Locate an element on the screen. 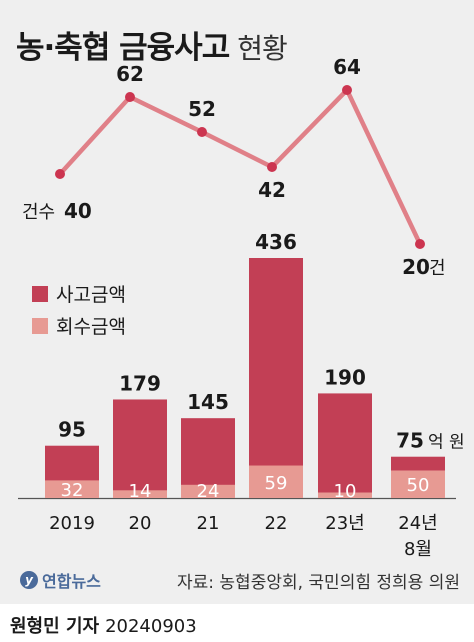 Image resolution: width=474 pixels, height=642 pixels. recovered-value-label: 50 is located at coordinates (418, 485).